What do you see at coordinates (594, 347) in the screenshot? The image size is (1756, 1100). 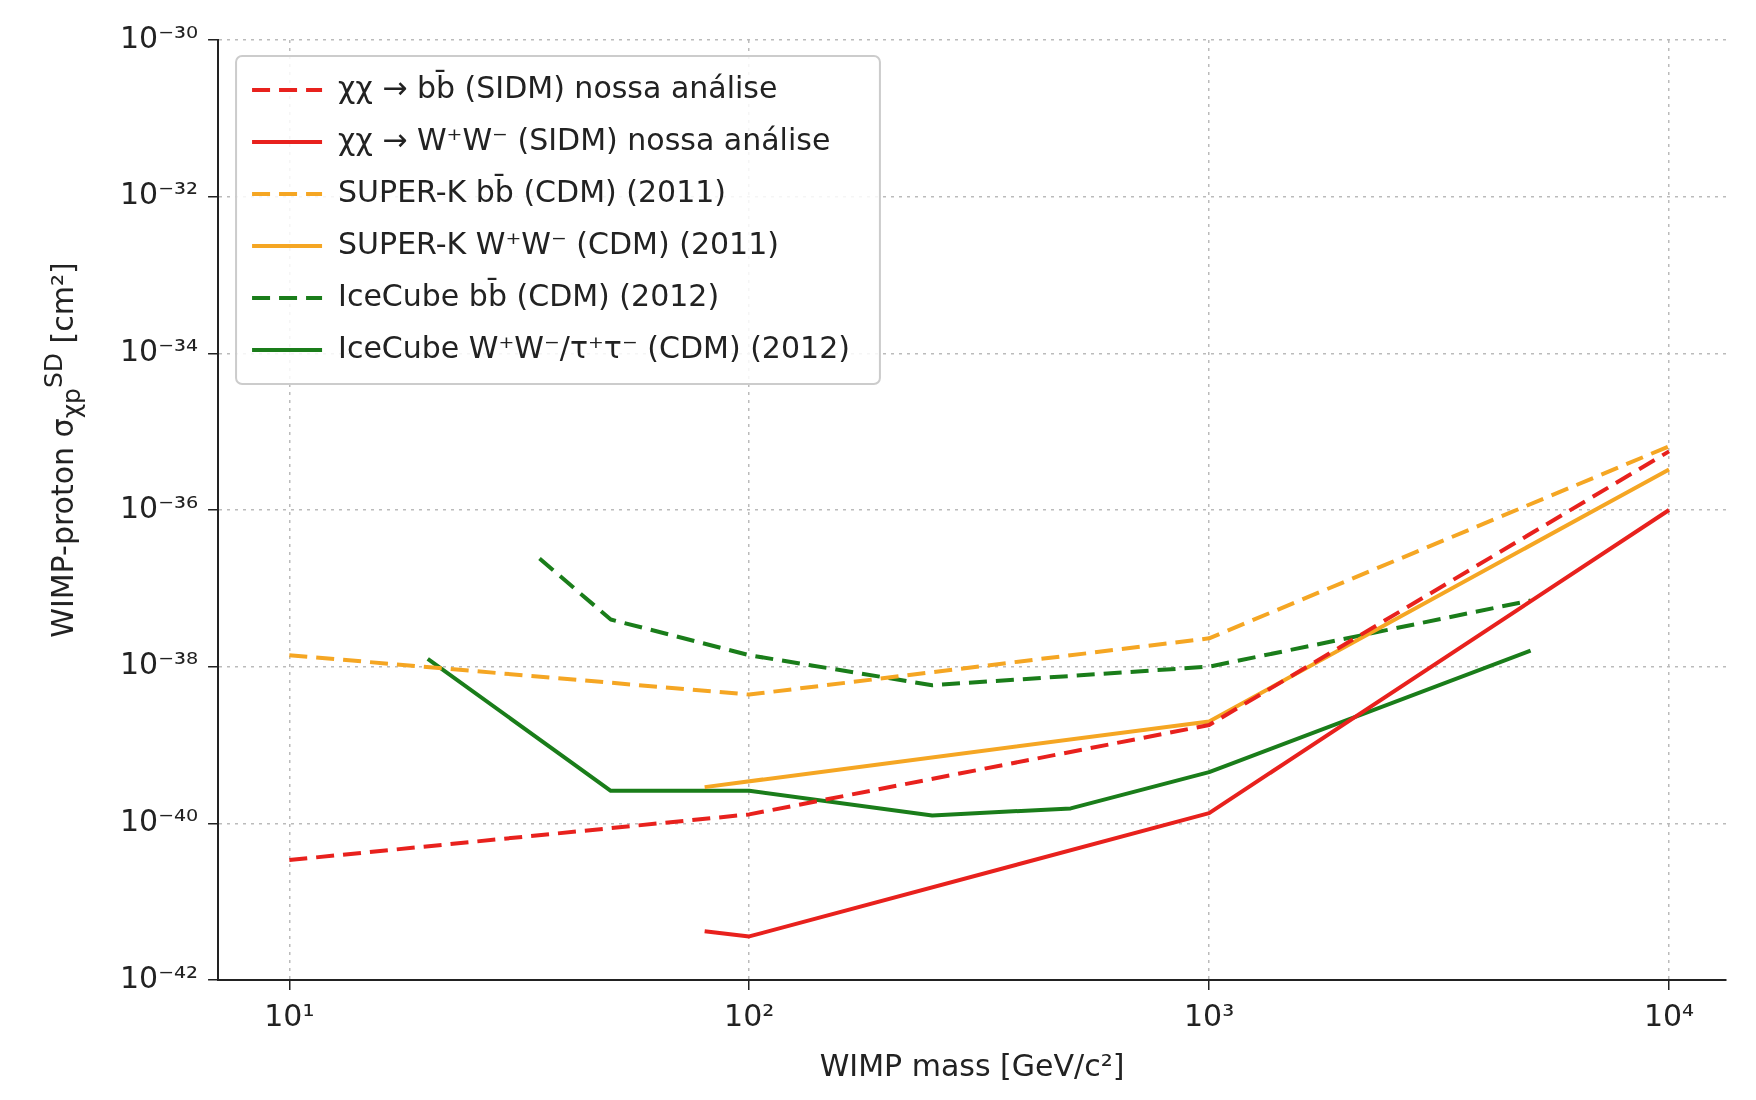 I see `legend-label: IceCube W⁺W⁻/τ⁺τ⁻ (CDM) (2012)` at bounding box center [594, 347].